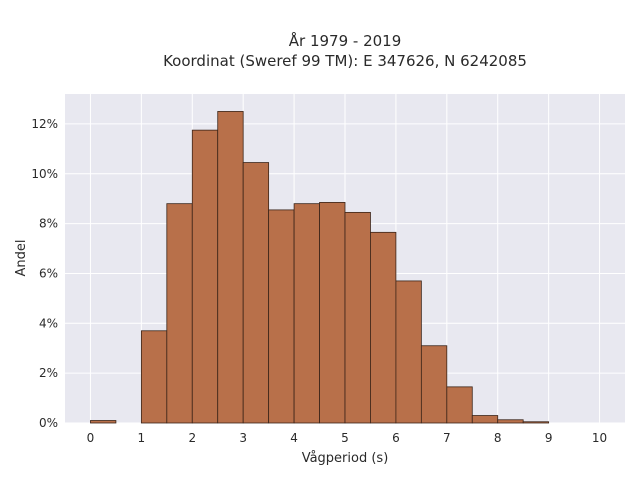 The height and width of the screenshot is (480, 640). What do you see at coordinates (447, 438) in the screenshot?
I see `x-tick-label: 7` at bounding box center [447, 438].